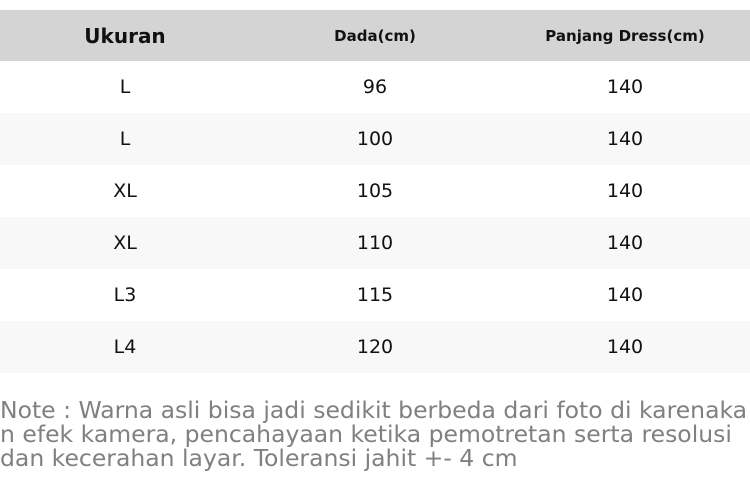  What do you see at coordinates (125, 347) in the screenshot?
I see `cell-ukuran: L4` at bounding box center [125, 347].